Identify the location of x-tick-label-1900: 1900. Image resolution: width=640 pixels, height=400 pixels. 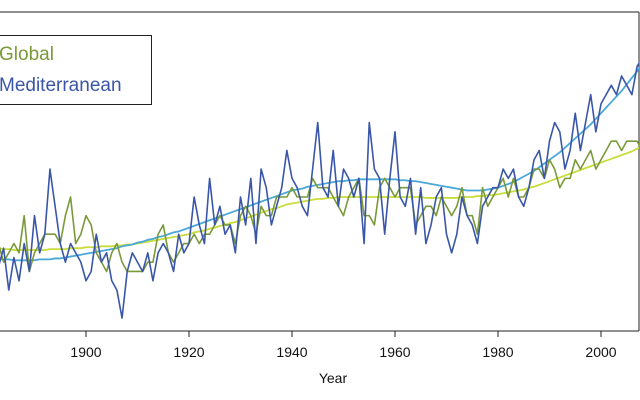
(85, 352).